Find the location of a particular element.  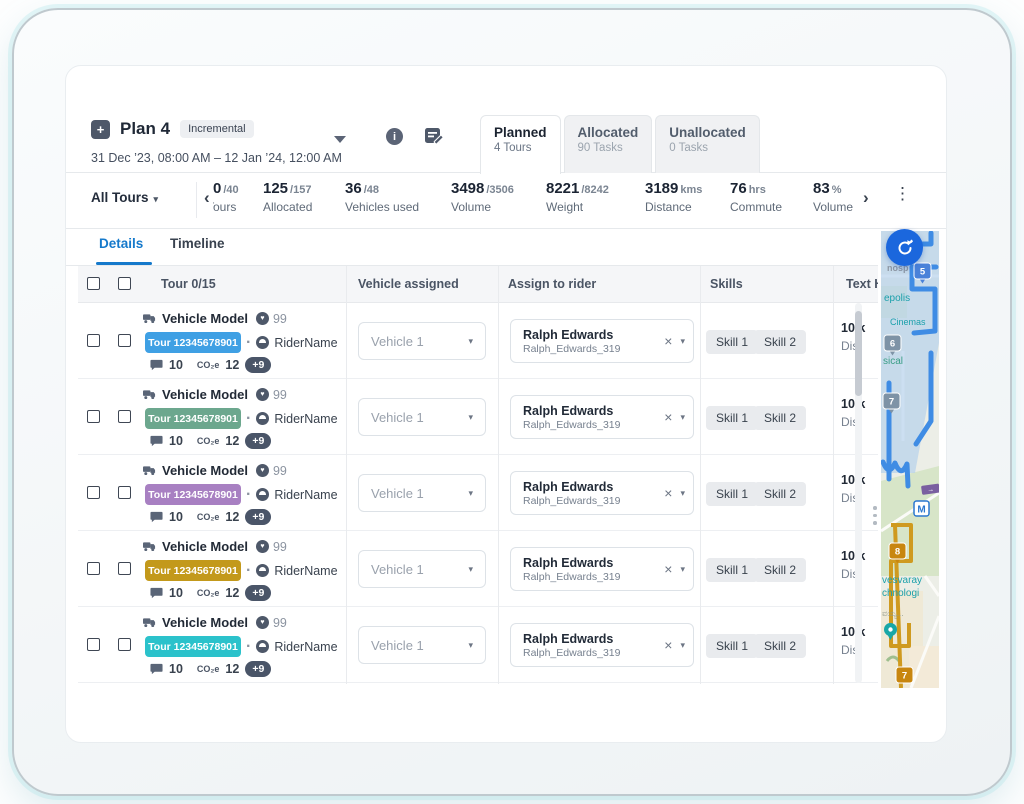

stat-value: 8221 is located at coordinates (563, 188).